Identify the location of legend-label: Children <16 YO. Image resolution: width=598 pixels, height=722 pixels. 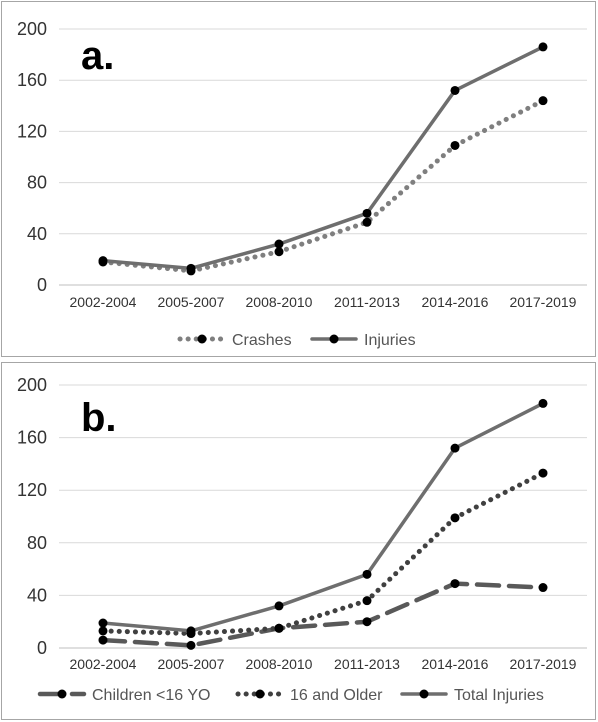
(151, 695).